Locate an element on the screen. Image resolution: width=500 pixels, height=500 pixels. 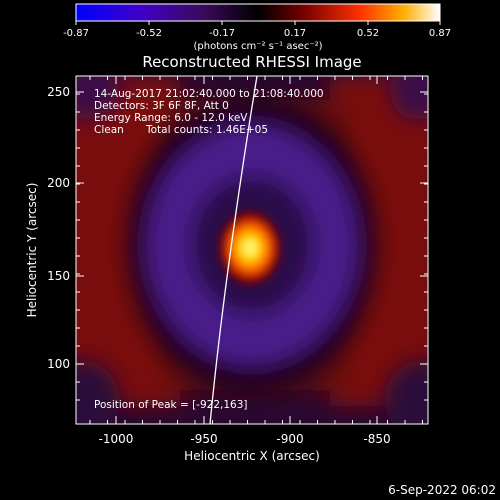
colorbar-tick-label: 0.17 is located at coordinates (295, 33).